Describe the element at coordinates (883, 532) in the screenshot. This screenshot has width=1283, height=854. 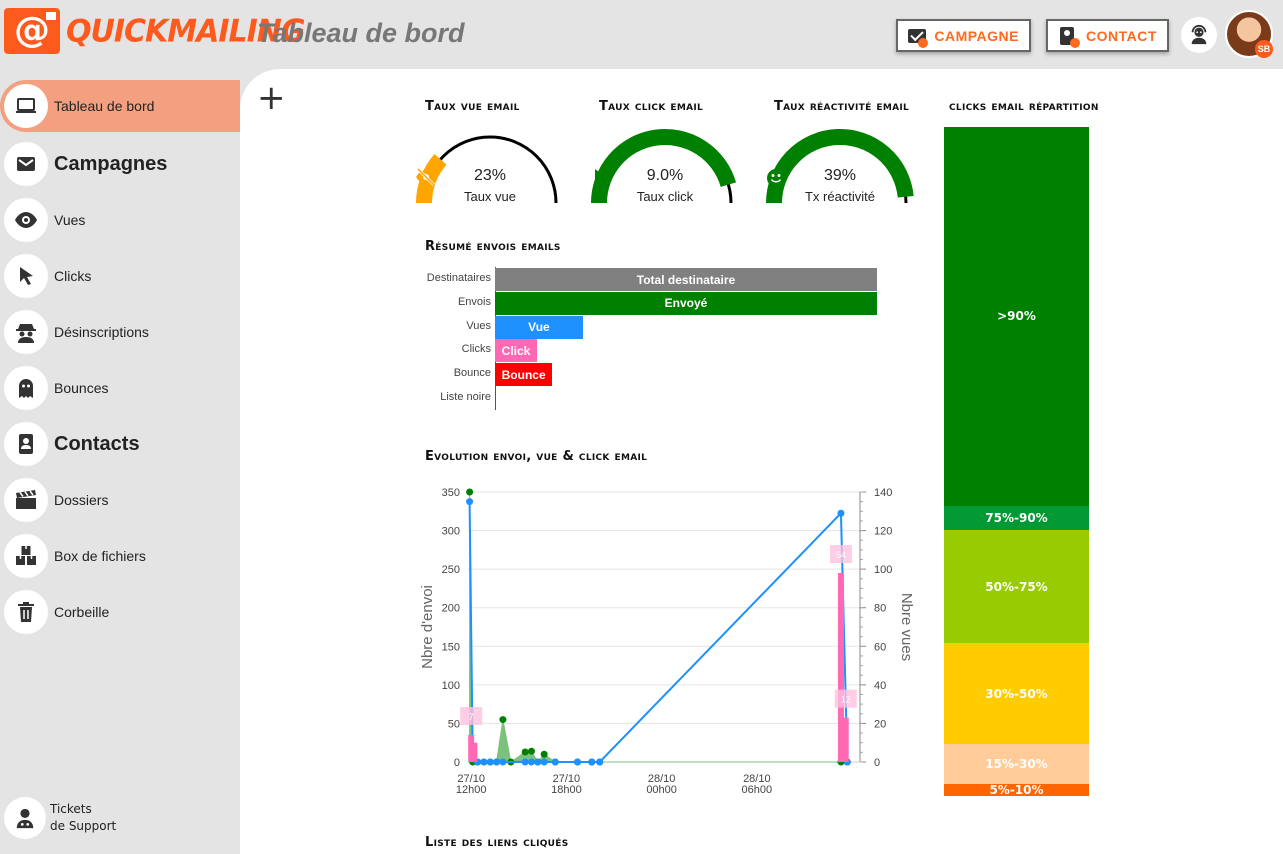
I see `y2-tick-label: 120` at that location.